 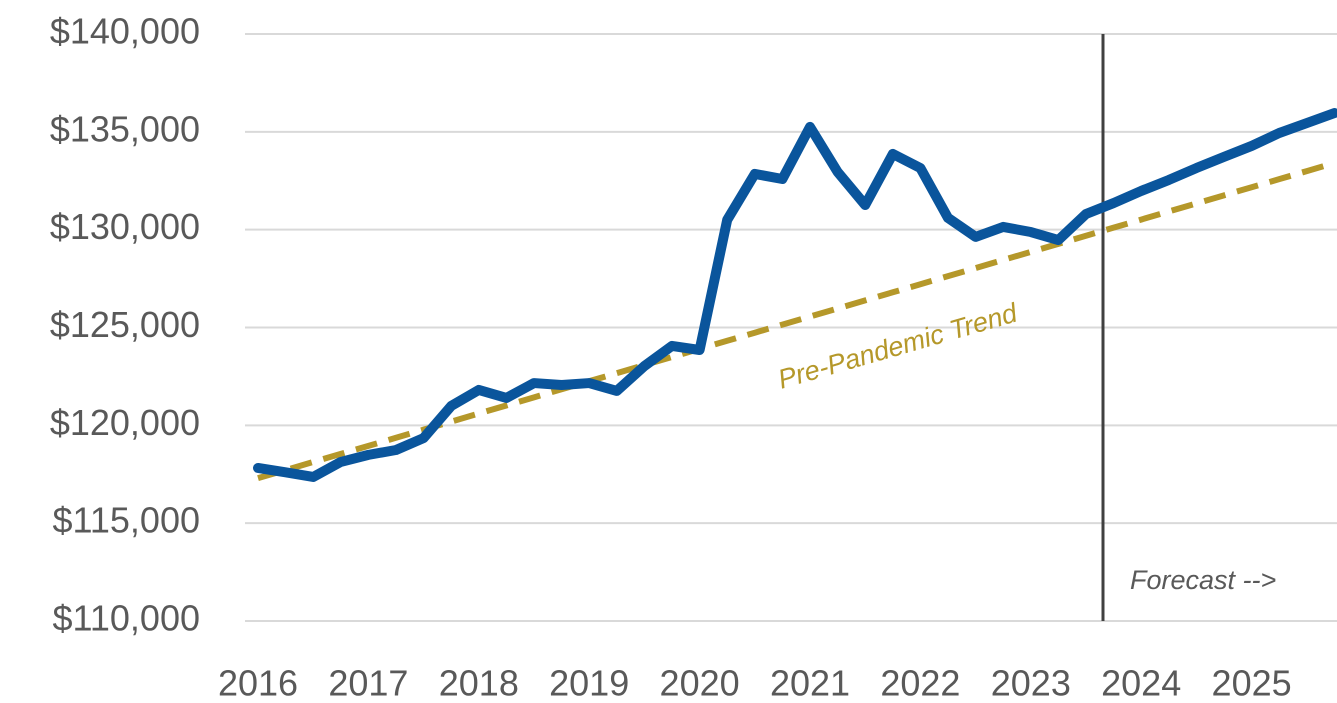 What do you see at coordinates (1252, 683) in the screenshot?
I see `x-tick-label: 2025` at bounding box center [1252, 683].